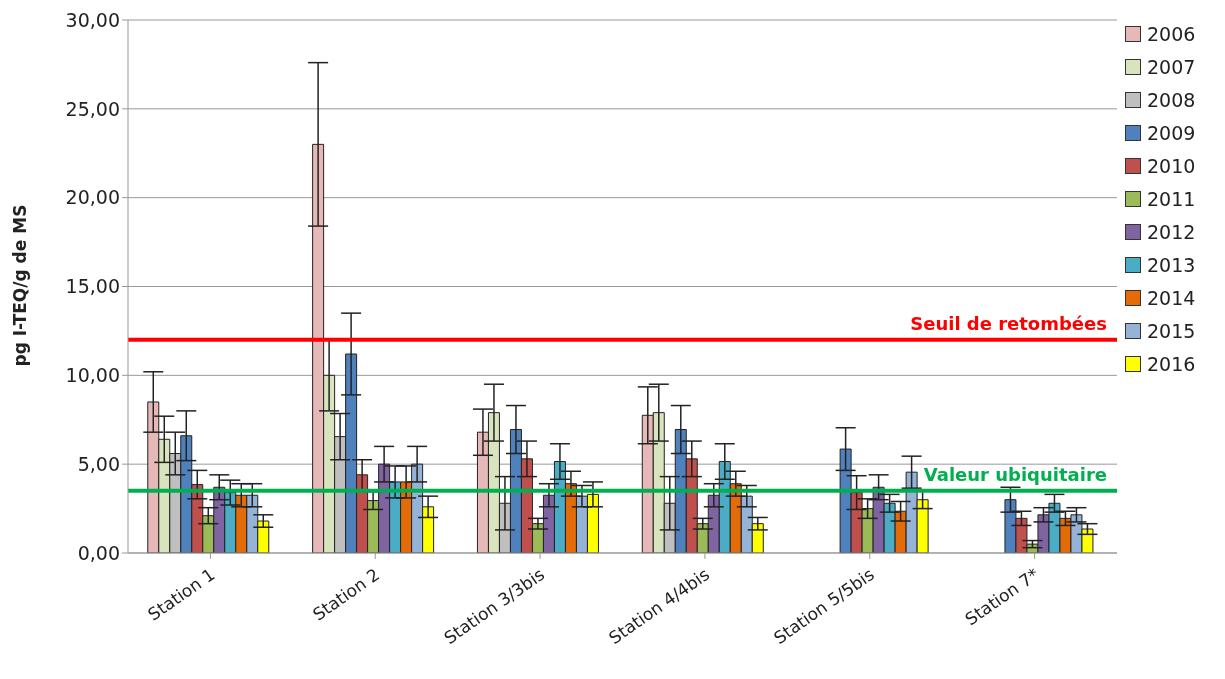 The height and width of the screenshot is (679, 1225). I want to click on y-tick-label: 20,00, so click(92, 197).